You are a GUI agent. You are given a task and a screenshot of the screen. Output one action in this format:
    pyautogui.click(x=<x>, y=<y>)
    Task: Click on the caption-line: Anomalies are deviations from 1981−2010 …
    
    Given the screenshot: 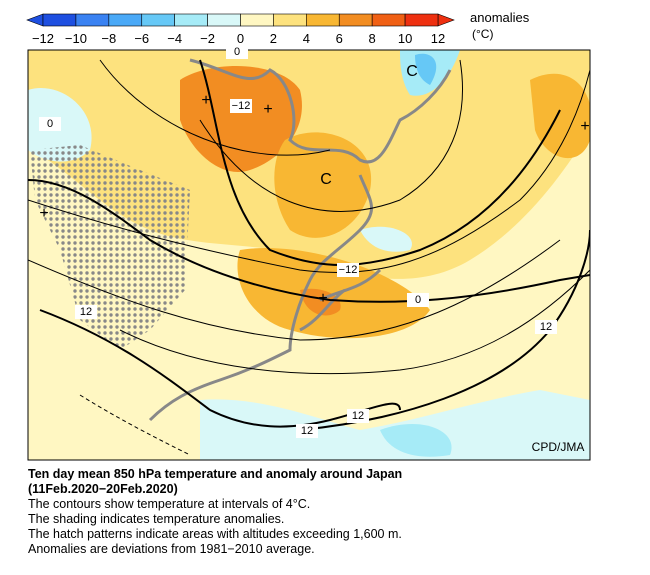 What is the action you would take?
    pyautogui.click(x=171, y=549)
    